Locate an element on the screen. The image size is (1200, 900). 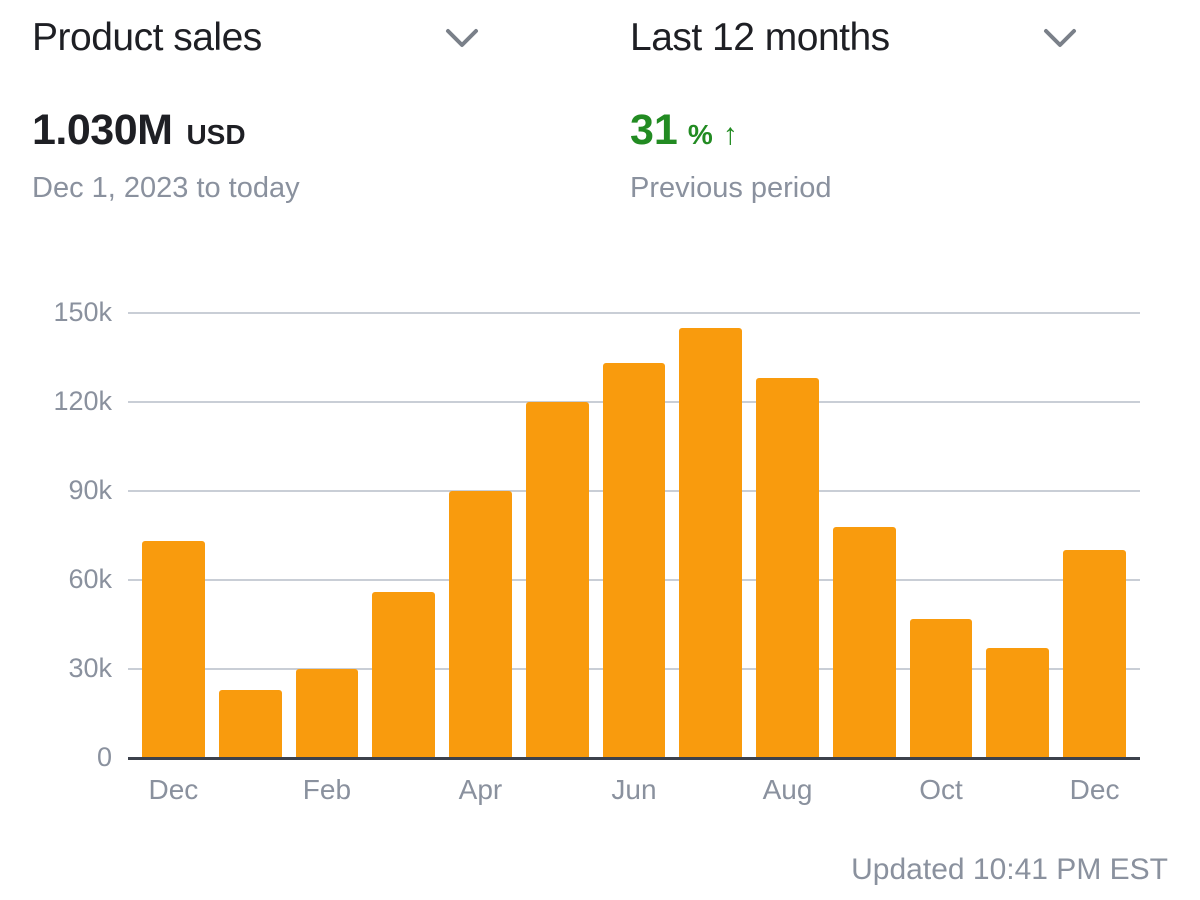
x-axis-baseline is located at coordinates (634, 758).